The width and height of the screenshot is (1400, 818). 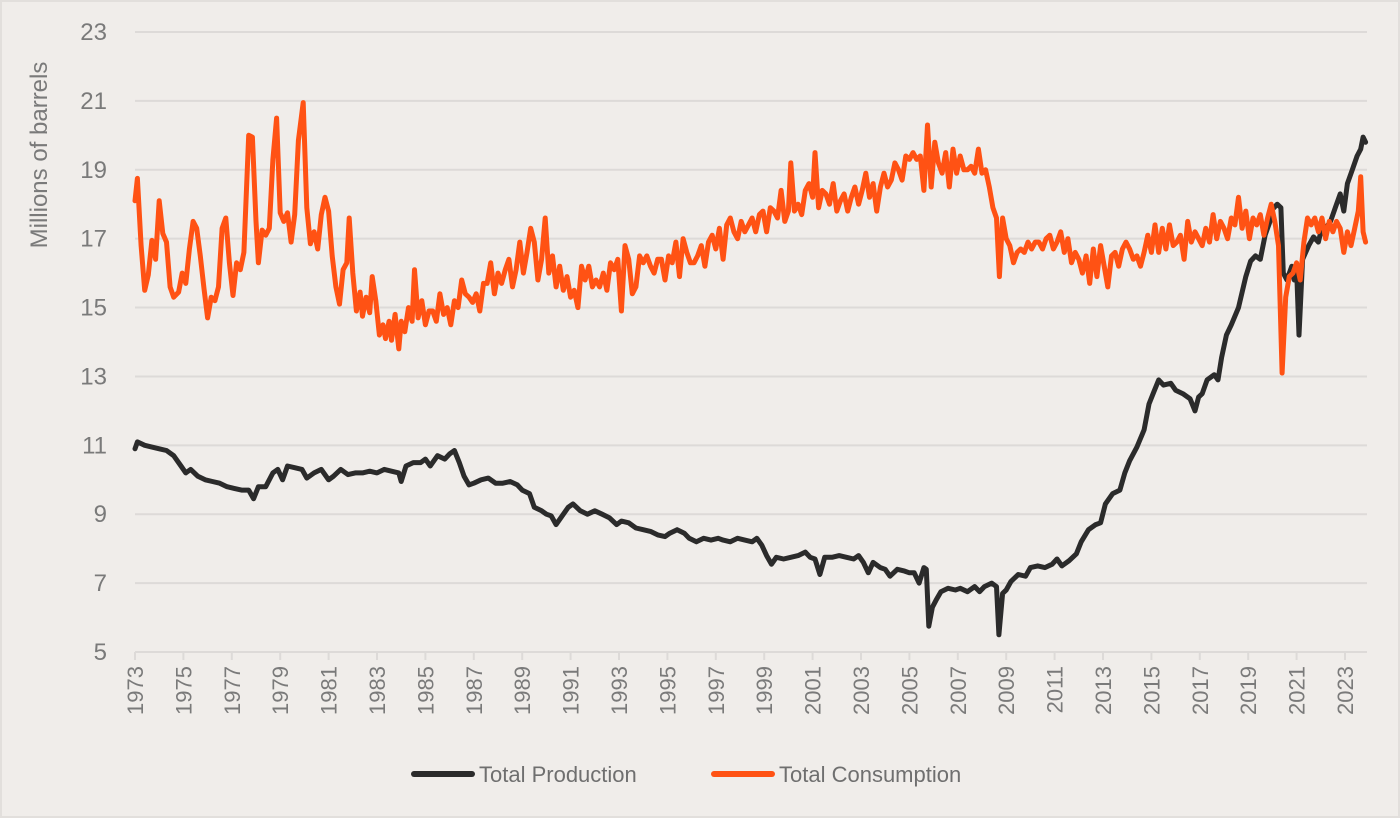 I want to click on x-tick-label: 1991, so click(x=571, y=690).